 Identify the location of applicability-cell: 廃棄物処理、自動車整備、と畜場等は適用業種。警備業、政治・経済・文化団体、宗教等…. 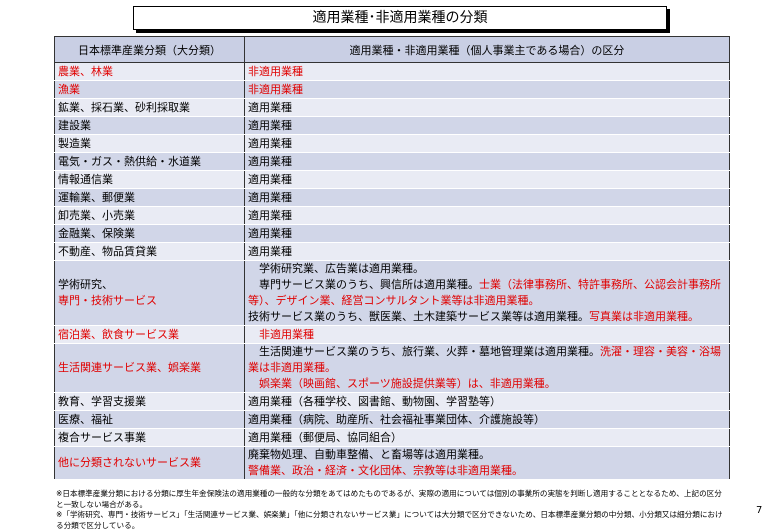
(487, 463).